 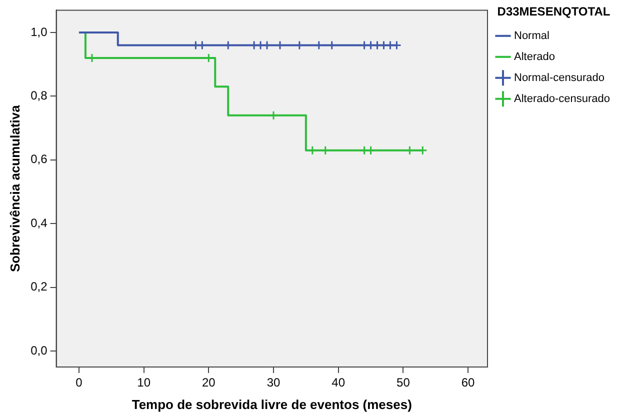 What do you see at coordinates (39, 31) in the screenshot?
I see `y-tick-label: 1,0` at bounding box center [39, 31].